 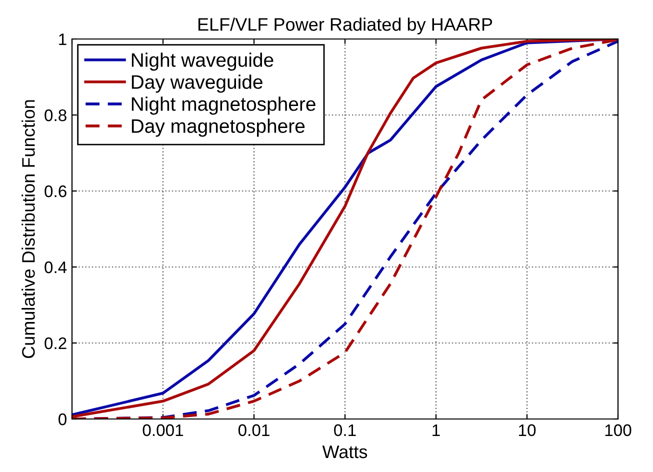 I want to click on y-tick-label: 0.6, so click(x=55, y=191).